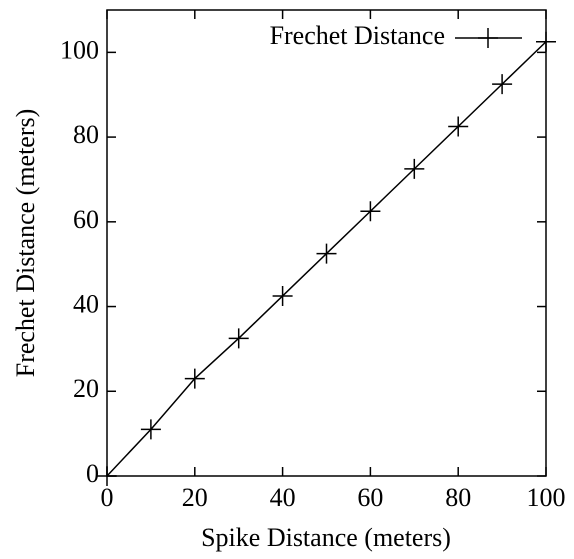  What do you see at coordinates (92, 473) in the screenshot?
I see `y-tick-label: 0` at bounding box center [92, 473].